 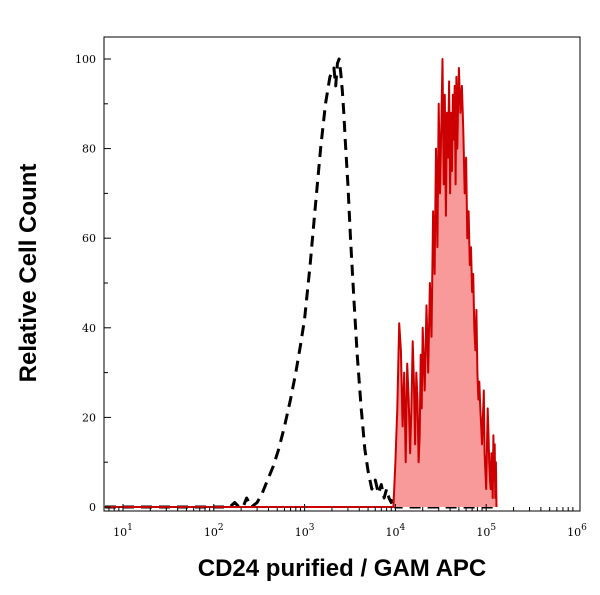 What do you see at coordinates (89, 149) in the screenshot?
I see `y-tick-label-4: 80` at bounding box center [89, 149].